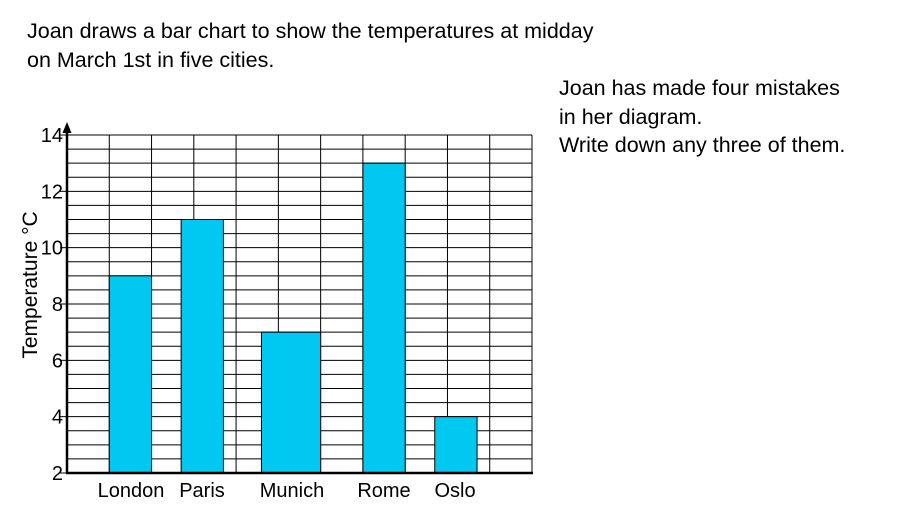 This screenshot has width=920, height=520. What do you see at coordinates (30, 284) in the screenshot?
I see `y-axis-label: Temperature °C` at bounding box center [30, 284].